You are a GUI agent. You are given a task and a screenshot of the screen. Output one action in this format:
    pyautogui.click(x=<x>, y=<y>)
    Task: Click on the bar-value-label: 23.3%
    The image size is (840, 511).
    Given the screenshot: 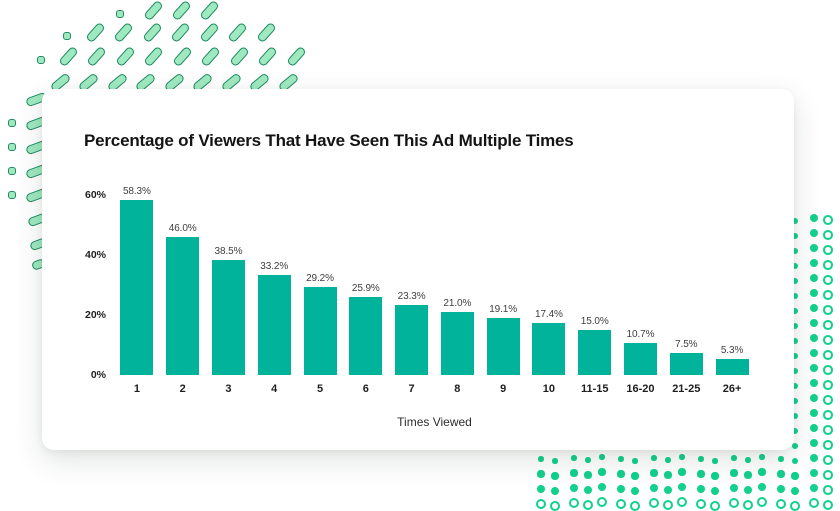 What is the action you would take?
    pyautogui.click(x=411, y=297)
    